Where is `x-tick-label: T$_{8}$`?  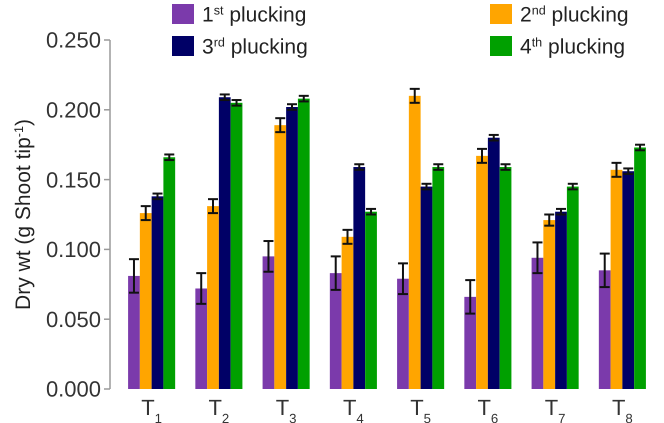
x-tick-label: T$_{8}$ is located at coordinates (622, 409).